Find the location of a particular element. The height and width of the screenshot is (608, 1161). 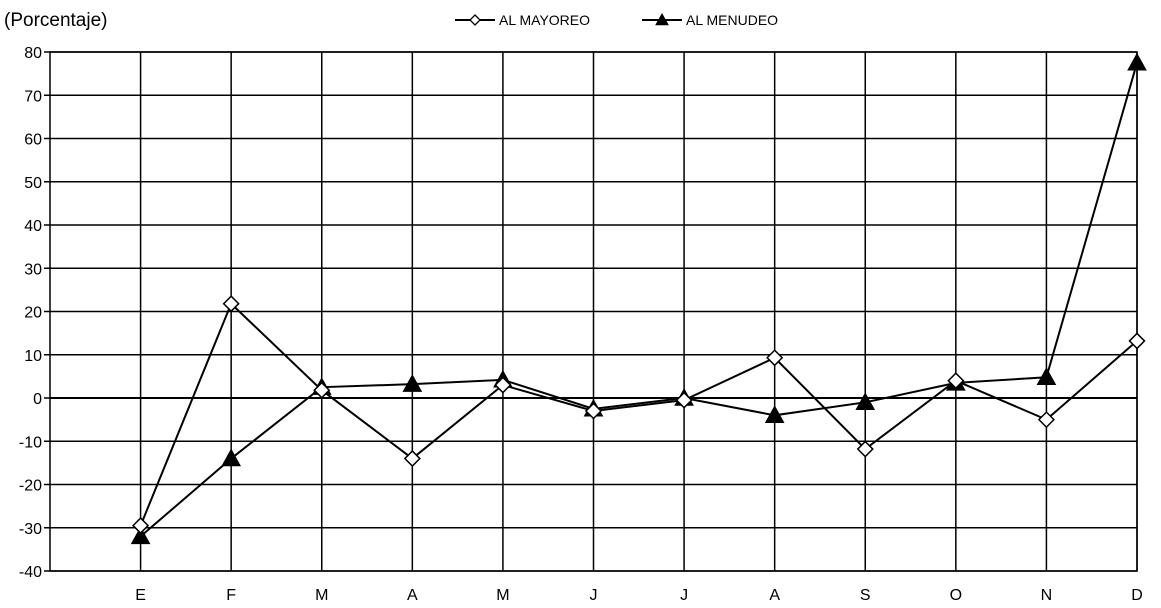

x-tick-label: O is located at coordinates (956, 595).